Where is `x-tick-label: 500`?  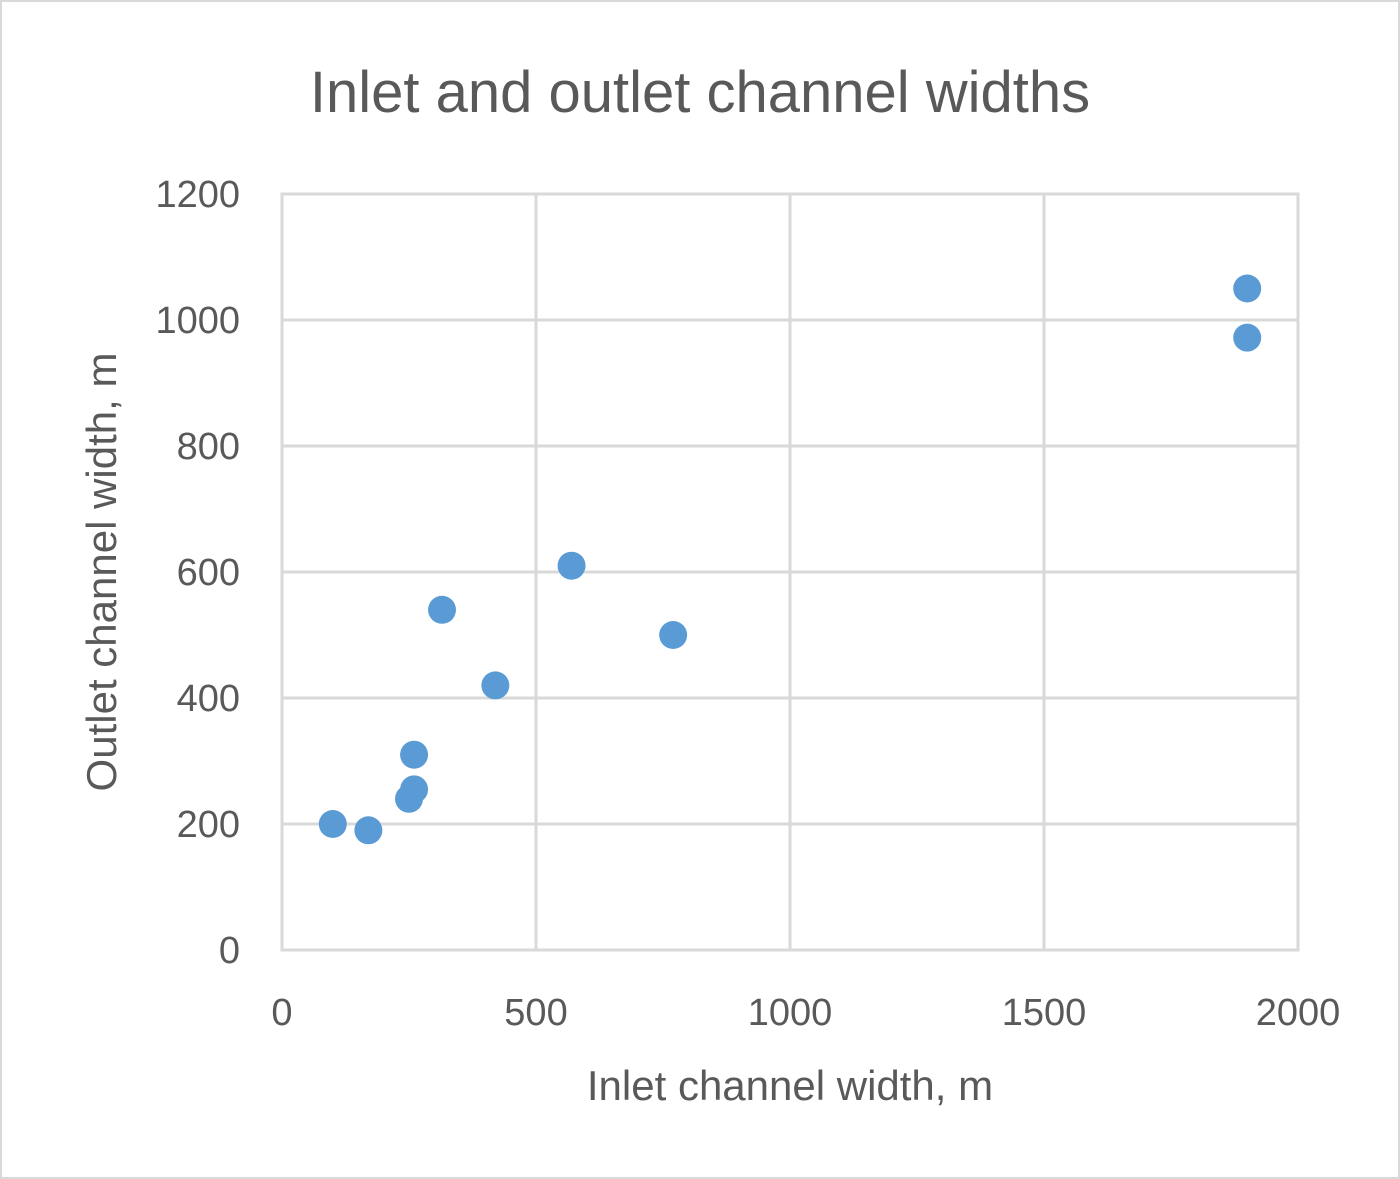 x-tick-label: 500 is located at coordinates (535, 1013).